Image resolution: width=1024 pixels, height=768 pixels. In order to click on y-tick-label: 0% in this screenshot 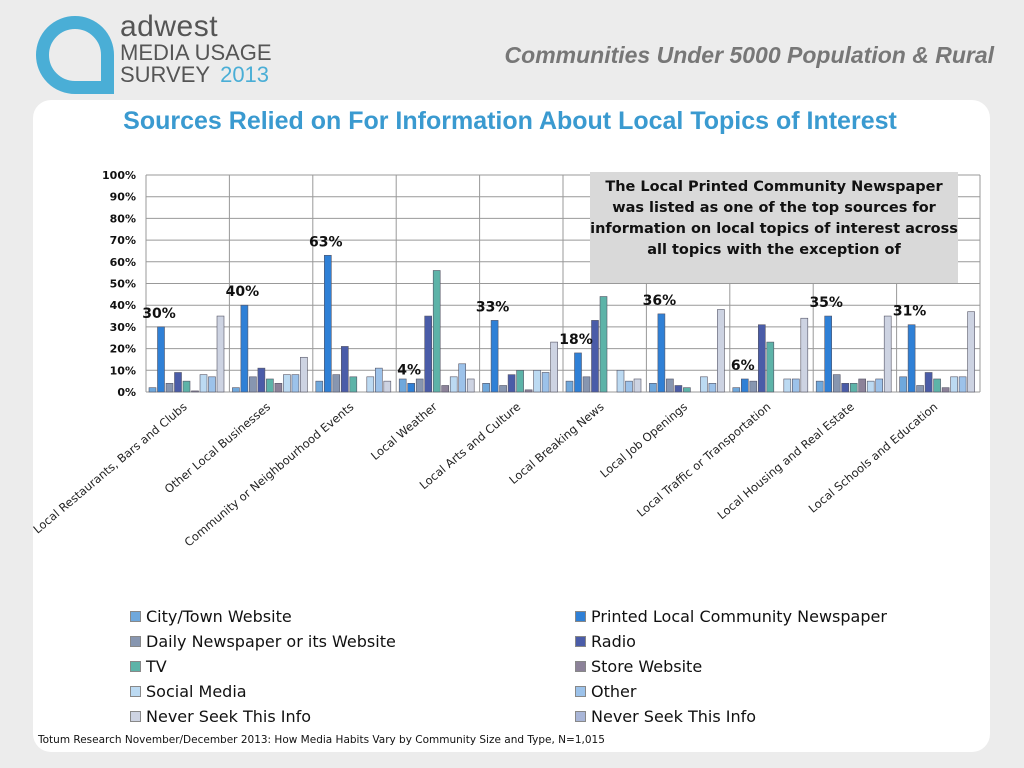, I will do `click(126, 392)`.